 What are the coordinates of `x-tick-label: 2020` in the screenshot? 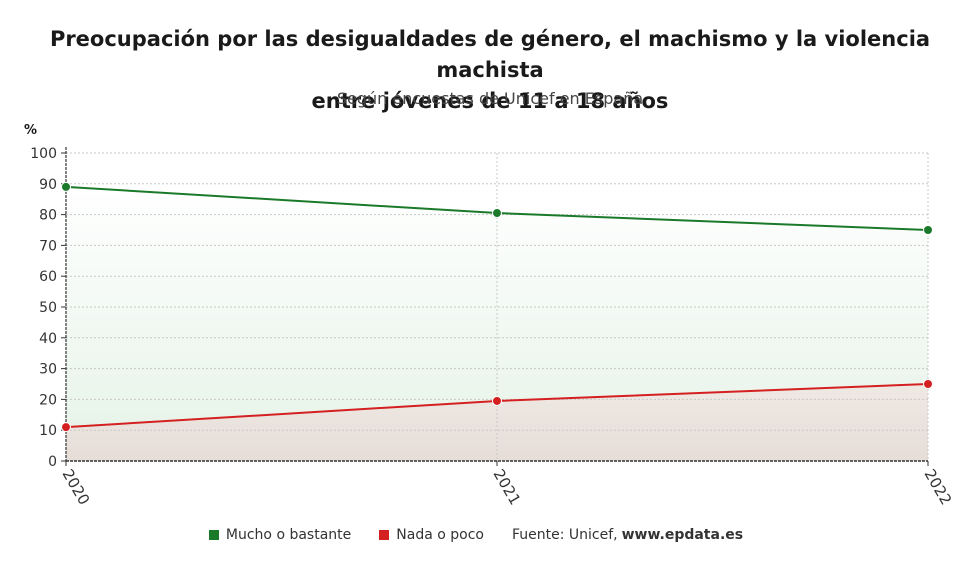 It's located at (76, 487).